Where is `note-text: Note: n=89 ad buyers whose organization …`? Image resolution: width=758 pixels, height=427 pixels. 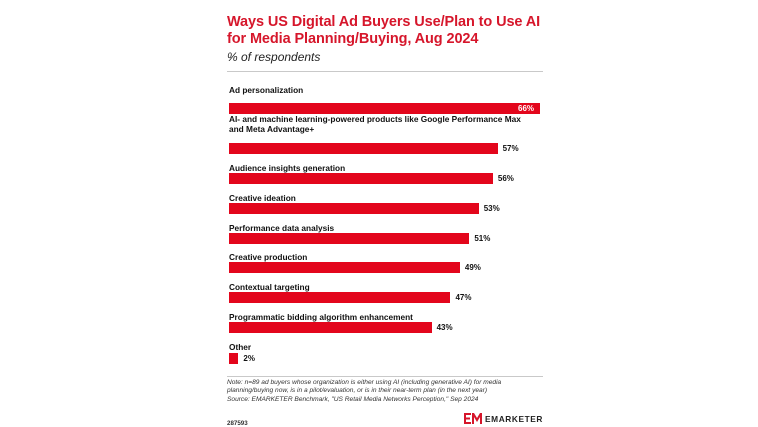
note-text: Note: n=89 ad buyers whose organization … is located at coordinates (364, 387).